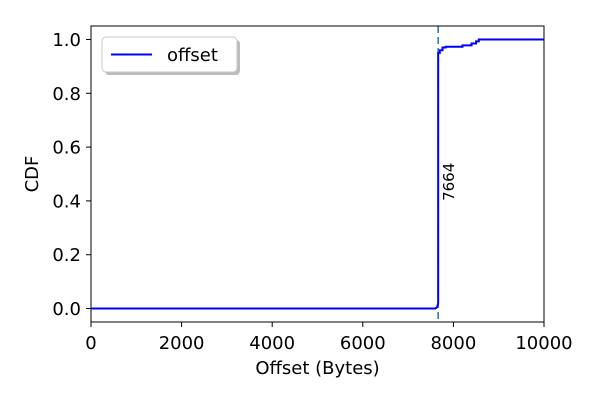  What do you see at coordinates (449, 182) in the screenshot?
I see `reference-line-label: 7664` at bounding box center [449, 182].